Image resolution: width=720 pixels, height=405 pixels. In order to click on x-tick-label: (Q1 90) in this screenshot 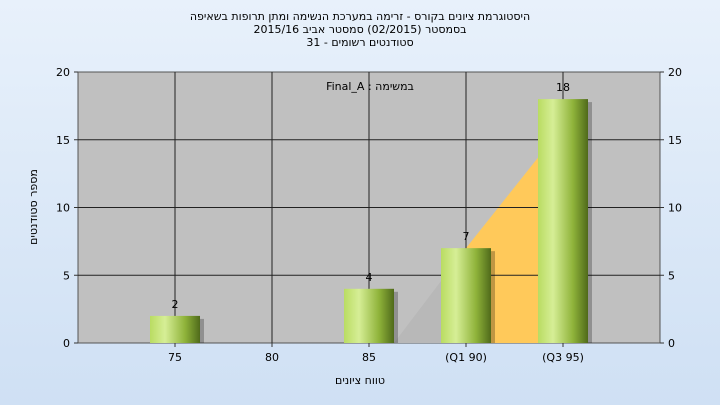, I will do `click(466, 357)`.